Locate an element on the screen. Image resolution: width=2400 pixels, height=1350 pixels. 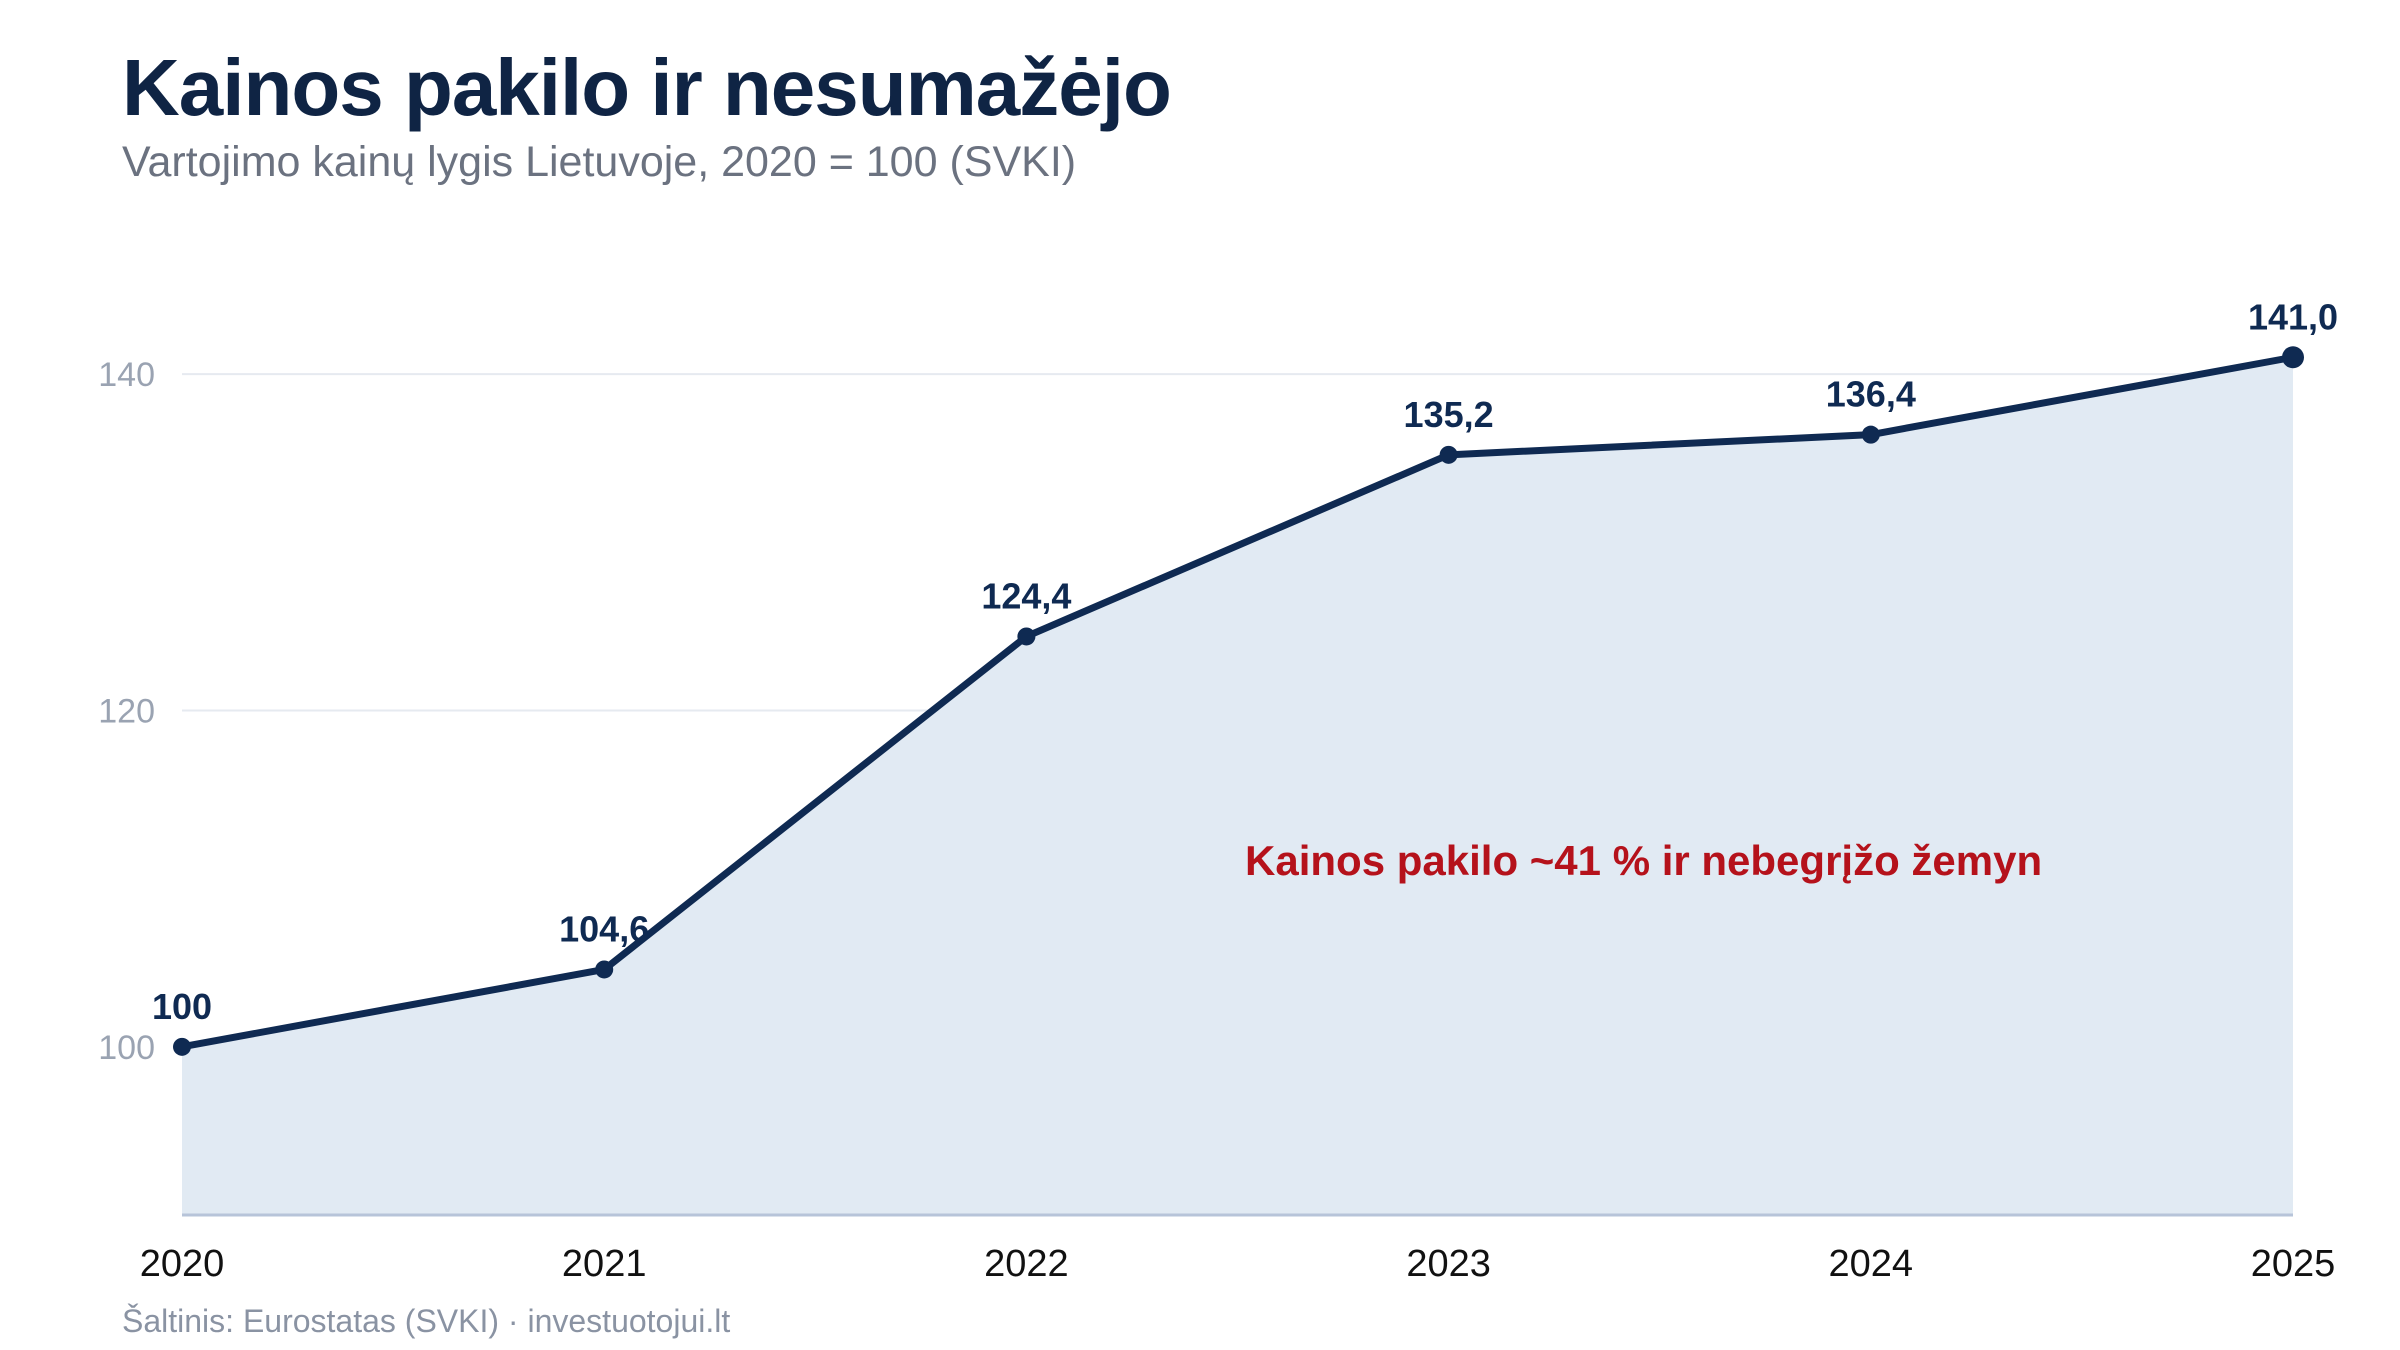
data-label: 135,2 is located at coordinates (1449, 414).